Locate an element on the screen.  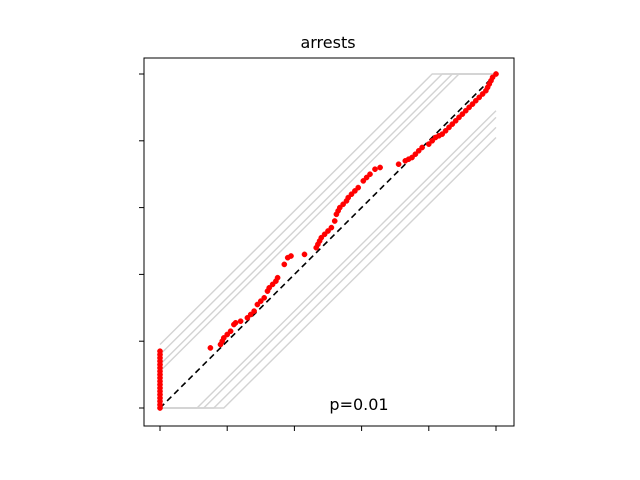
x-axis-ticks is located at coordinates (328, 428).